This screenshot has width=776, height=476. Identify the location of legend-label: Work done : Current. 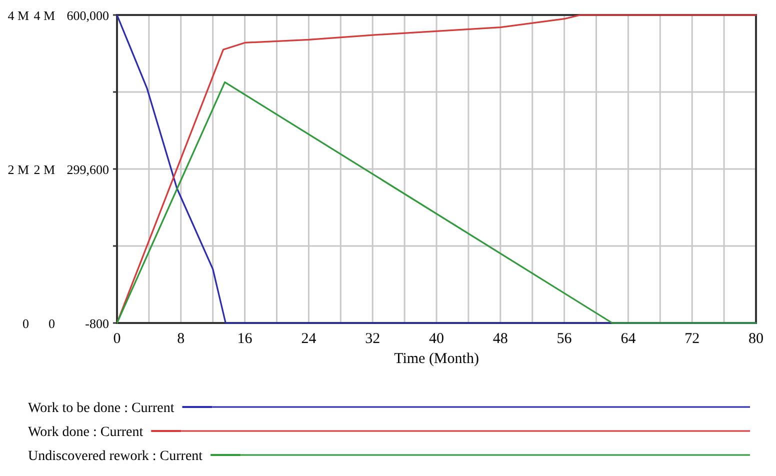
(86, 432).